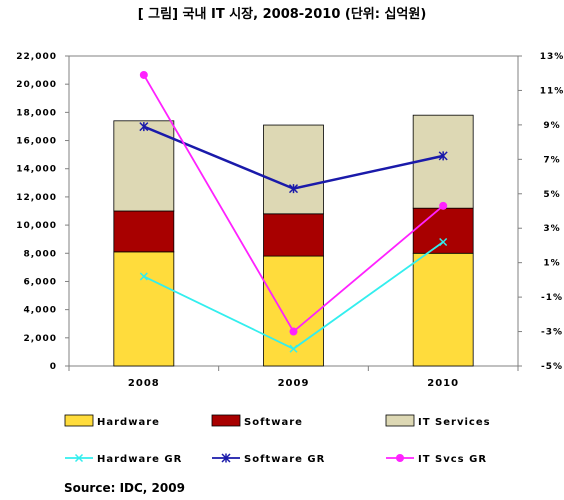 The height and width of the screenshot is (500, 564). I want to click on legend-label: Hardware, so click(128, 422).